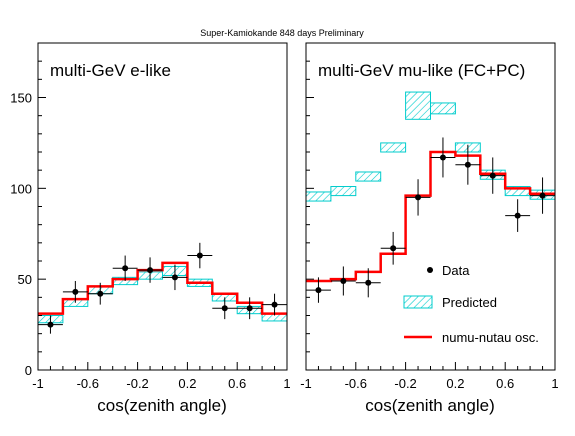 This screenshot has height=436, width=575. I want to click on legend-predicted-swatch, so click(418, 302).